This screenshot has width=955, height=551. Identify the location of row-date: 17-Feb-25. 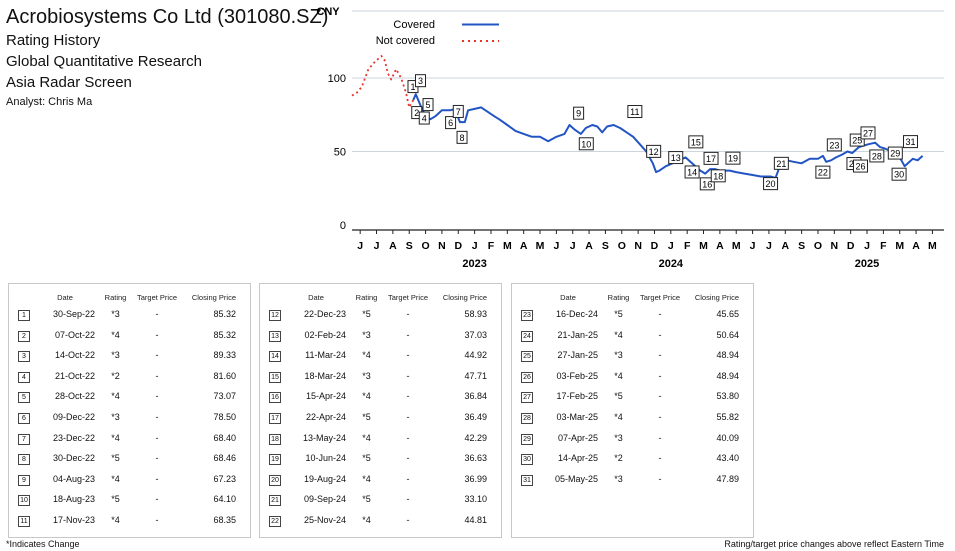
(577, 396).